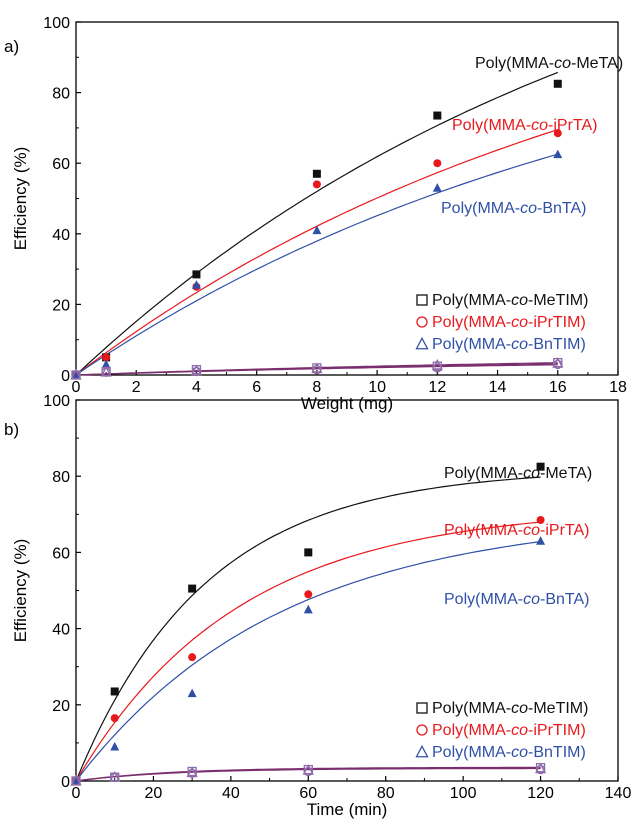 The image size is (635, 827). What do you see at coordinates (136, 387) in the screenshot?
I see `x-tick-label: 2` at bounding box center [136, 387].